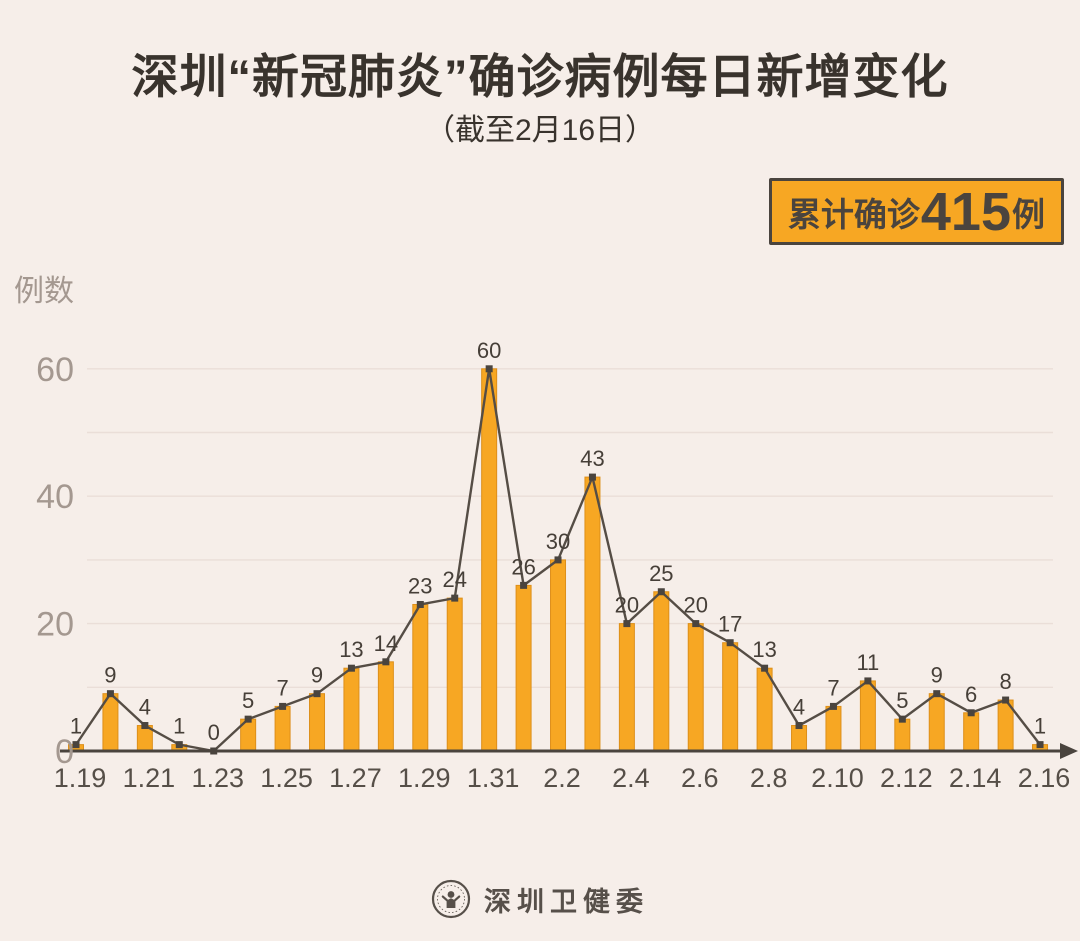 Image resolution: width=1080 pixels, height=941 pixels. What do you see at coordinates (540, 899) in the screenshot?
I see `footer: 深圳卫健委` at bounding box center [540, 899].